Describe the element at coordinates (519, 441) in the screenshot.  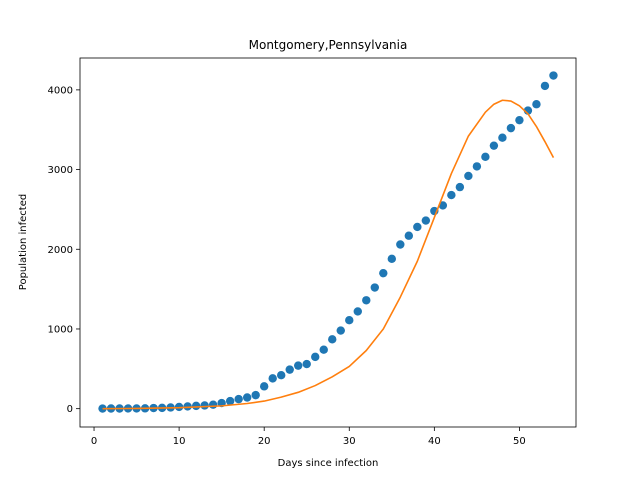
I see `x-tick-label: 50` at that location.